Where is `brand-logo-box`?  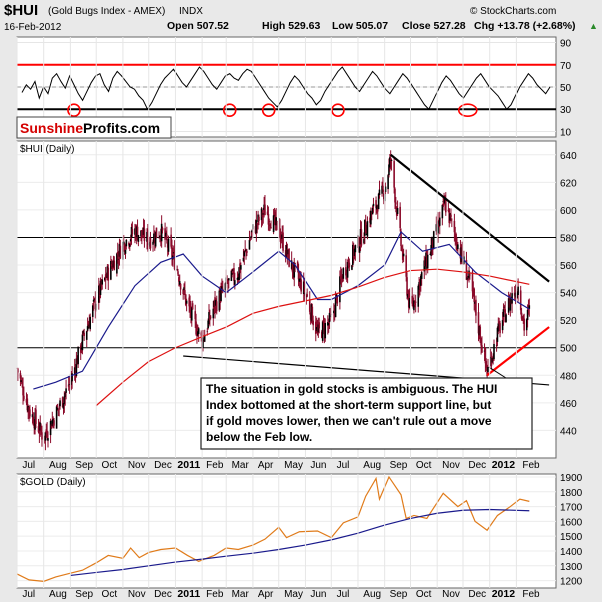 brand-logo-box is located at coordinates (94, 127).